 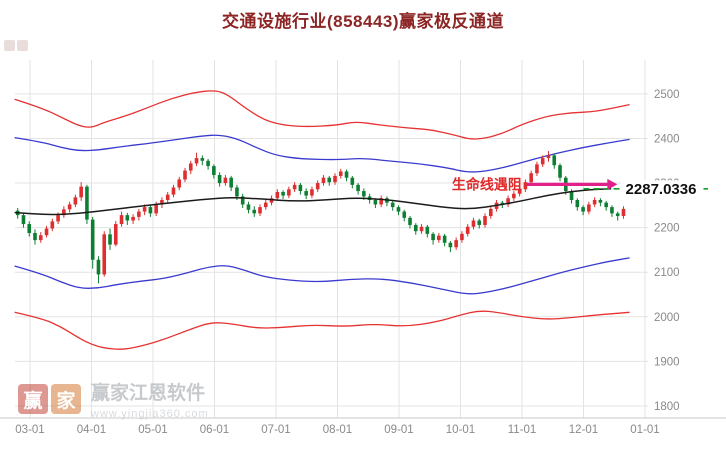 I want to click on corner-logo-icon, so click(x=16, y=45).